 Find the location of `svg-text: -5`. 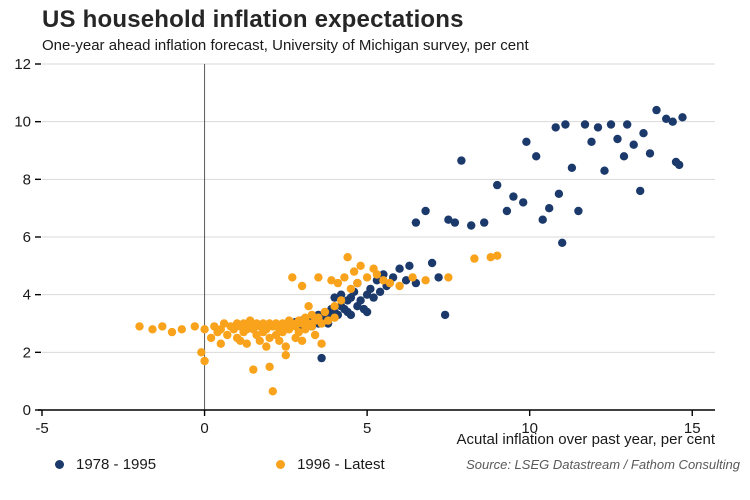

svg-text: -5 is located at coordinates (41, 428).